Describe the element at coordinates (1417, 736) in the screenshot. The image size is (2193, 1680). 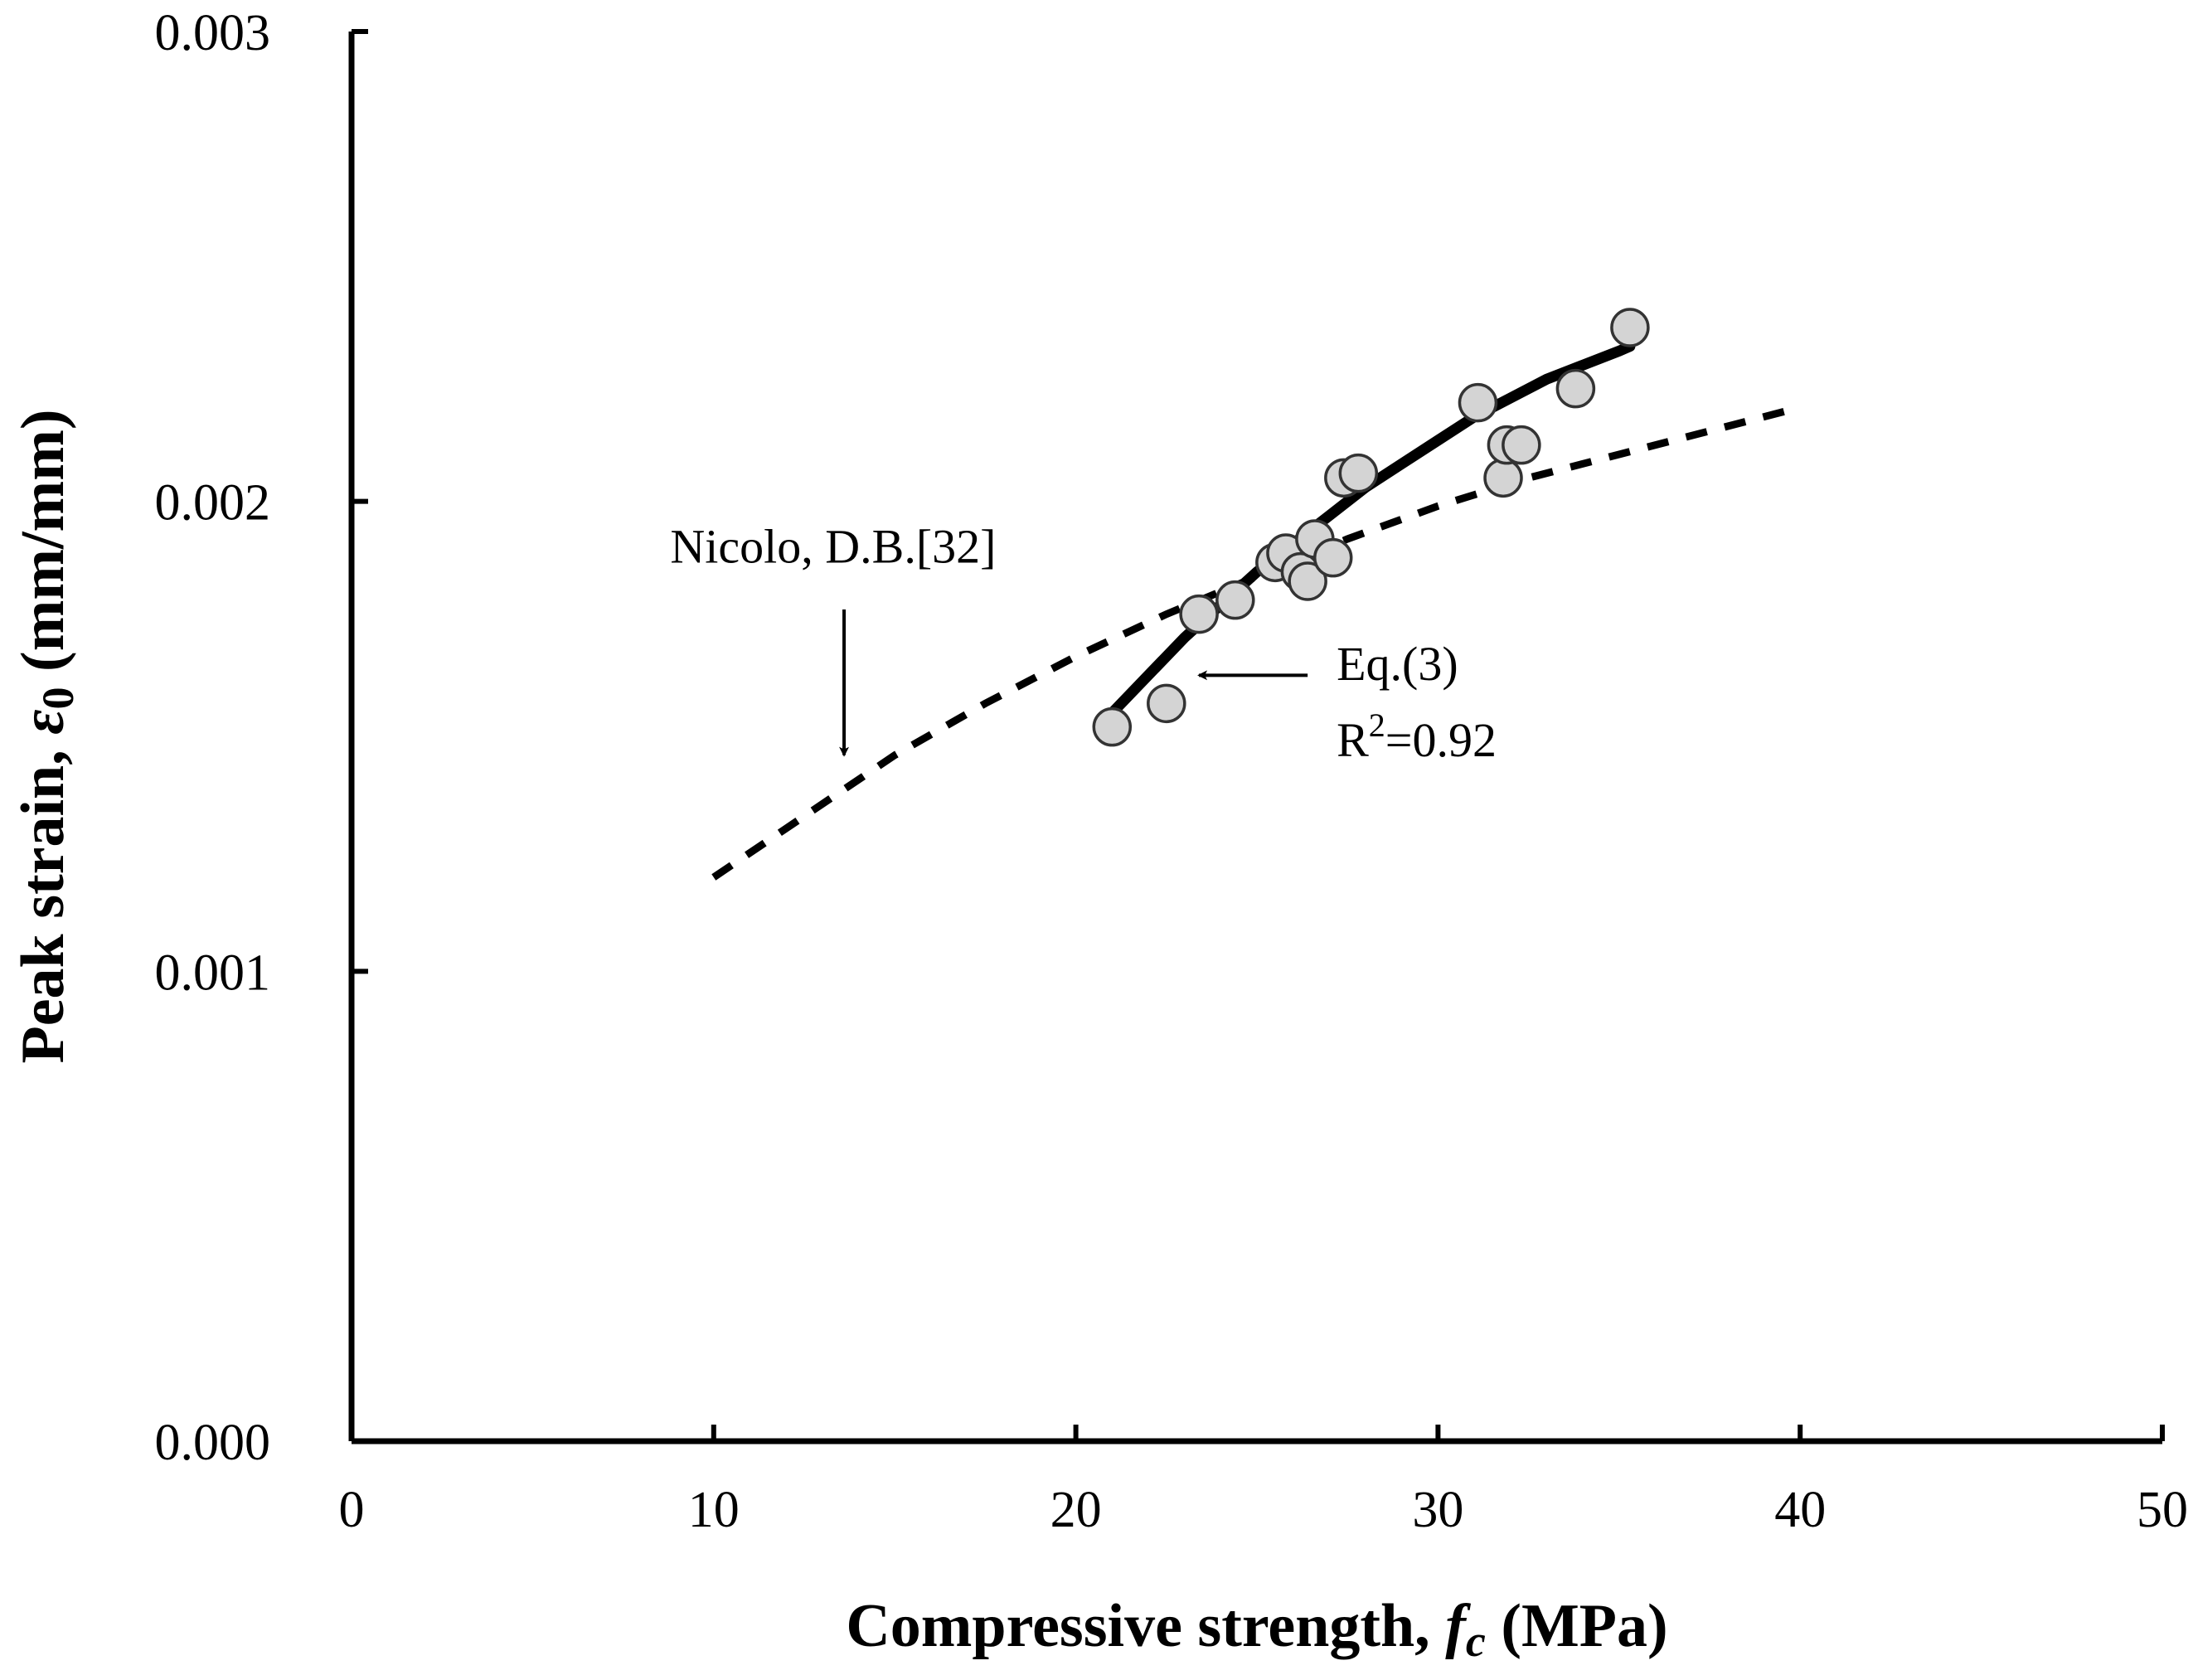
I see `r-squared-label: R2=0.92` at that location.